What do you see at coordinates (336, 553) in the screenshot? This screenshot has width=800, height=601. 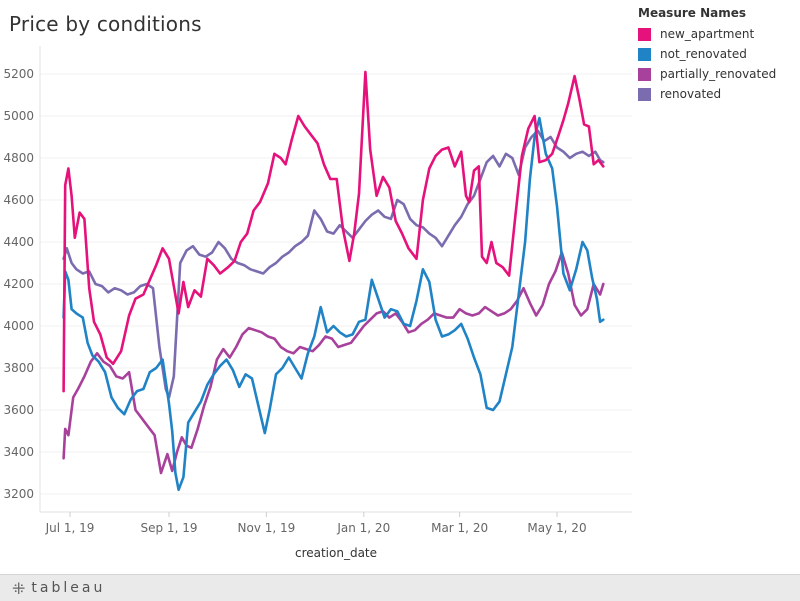 I see `x-axis-label: creation_date` at bounding box center [336, 553].